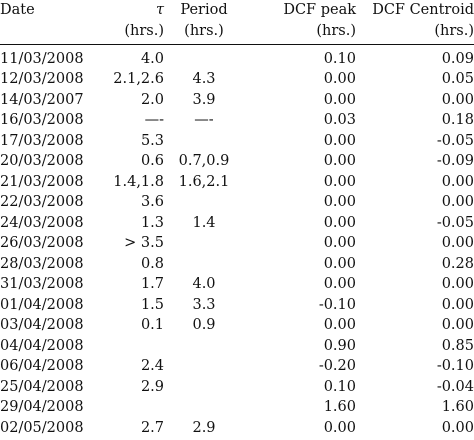  I want to click on table-row: 17/03/2008 5.3 0.00 -0.05, so click(237, 141).